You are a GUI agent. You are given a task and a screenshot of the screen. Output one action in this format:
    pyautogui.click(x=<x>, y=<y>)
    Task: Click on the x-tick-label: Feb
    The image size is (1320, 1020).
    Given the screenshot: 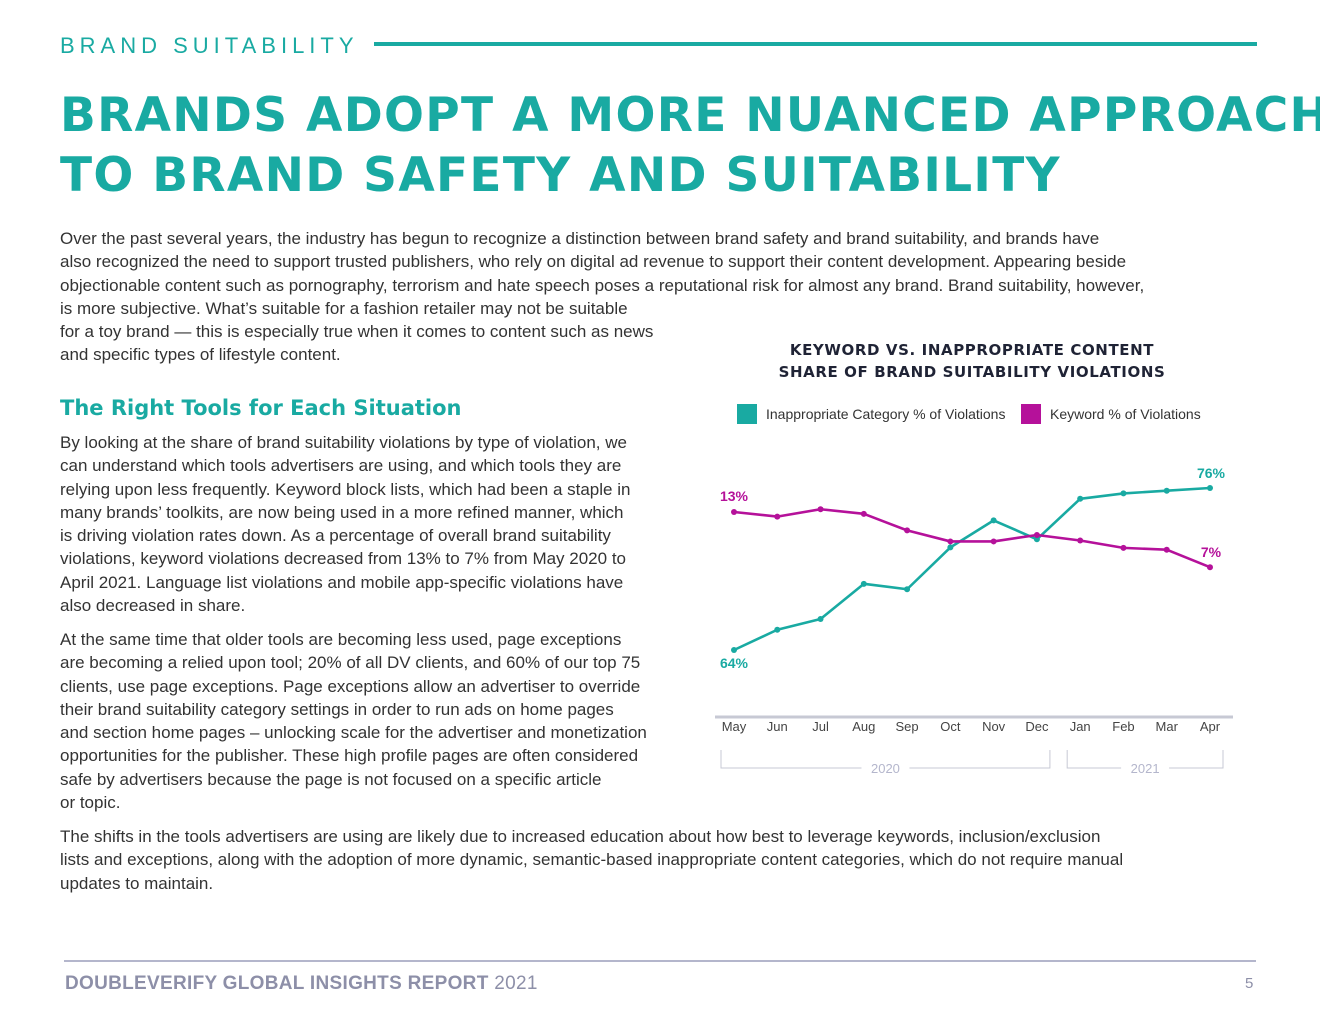 What is the action you would take?
    pyautogui.click(x=1123, y=726)
    